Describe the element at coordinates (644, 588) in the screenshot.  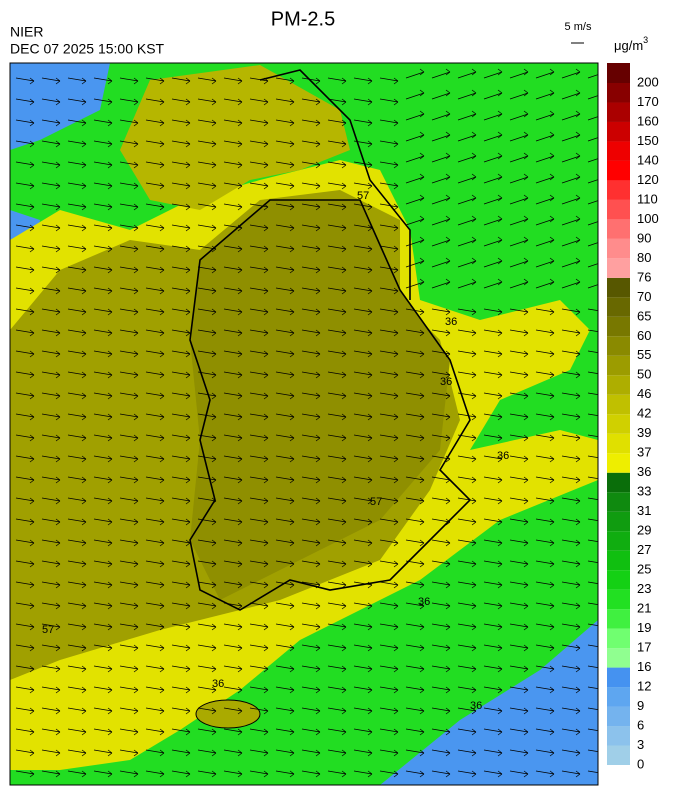
I see `colorbar-label: 23` at that location.